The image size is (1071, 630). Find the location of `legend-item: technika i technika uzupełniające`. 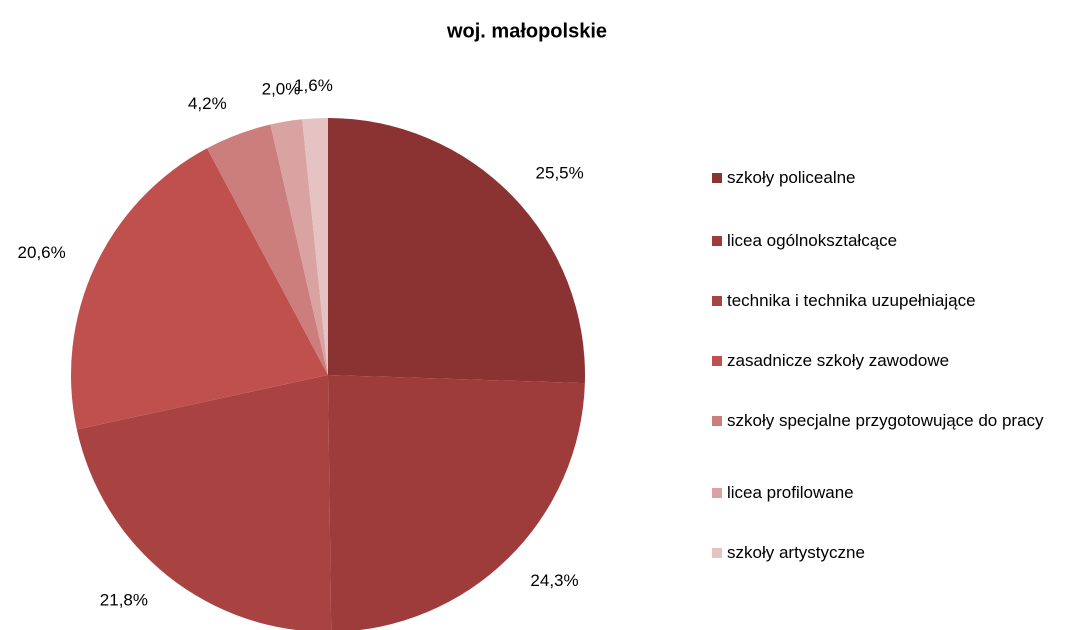

legend-item: technika i technika uzupełniające is located at coordinates (884, 300).